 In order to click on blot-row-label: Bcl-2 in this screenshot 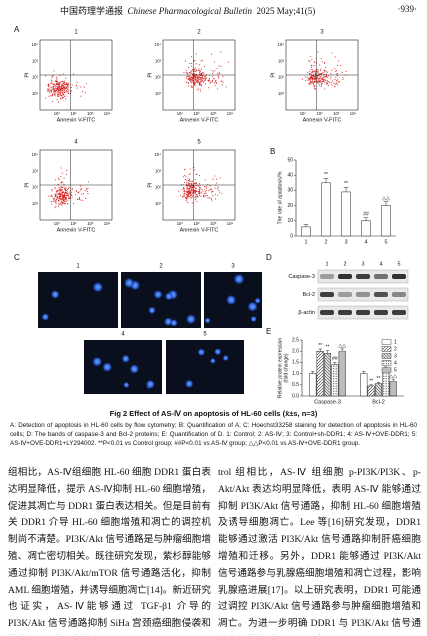, I will do `click(308, 295)`.